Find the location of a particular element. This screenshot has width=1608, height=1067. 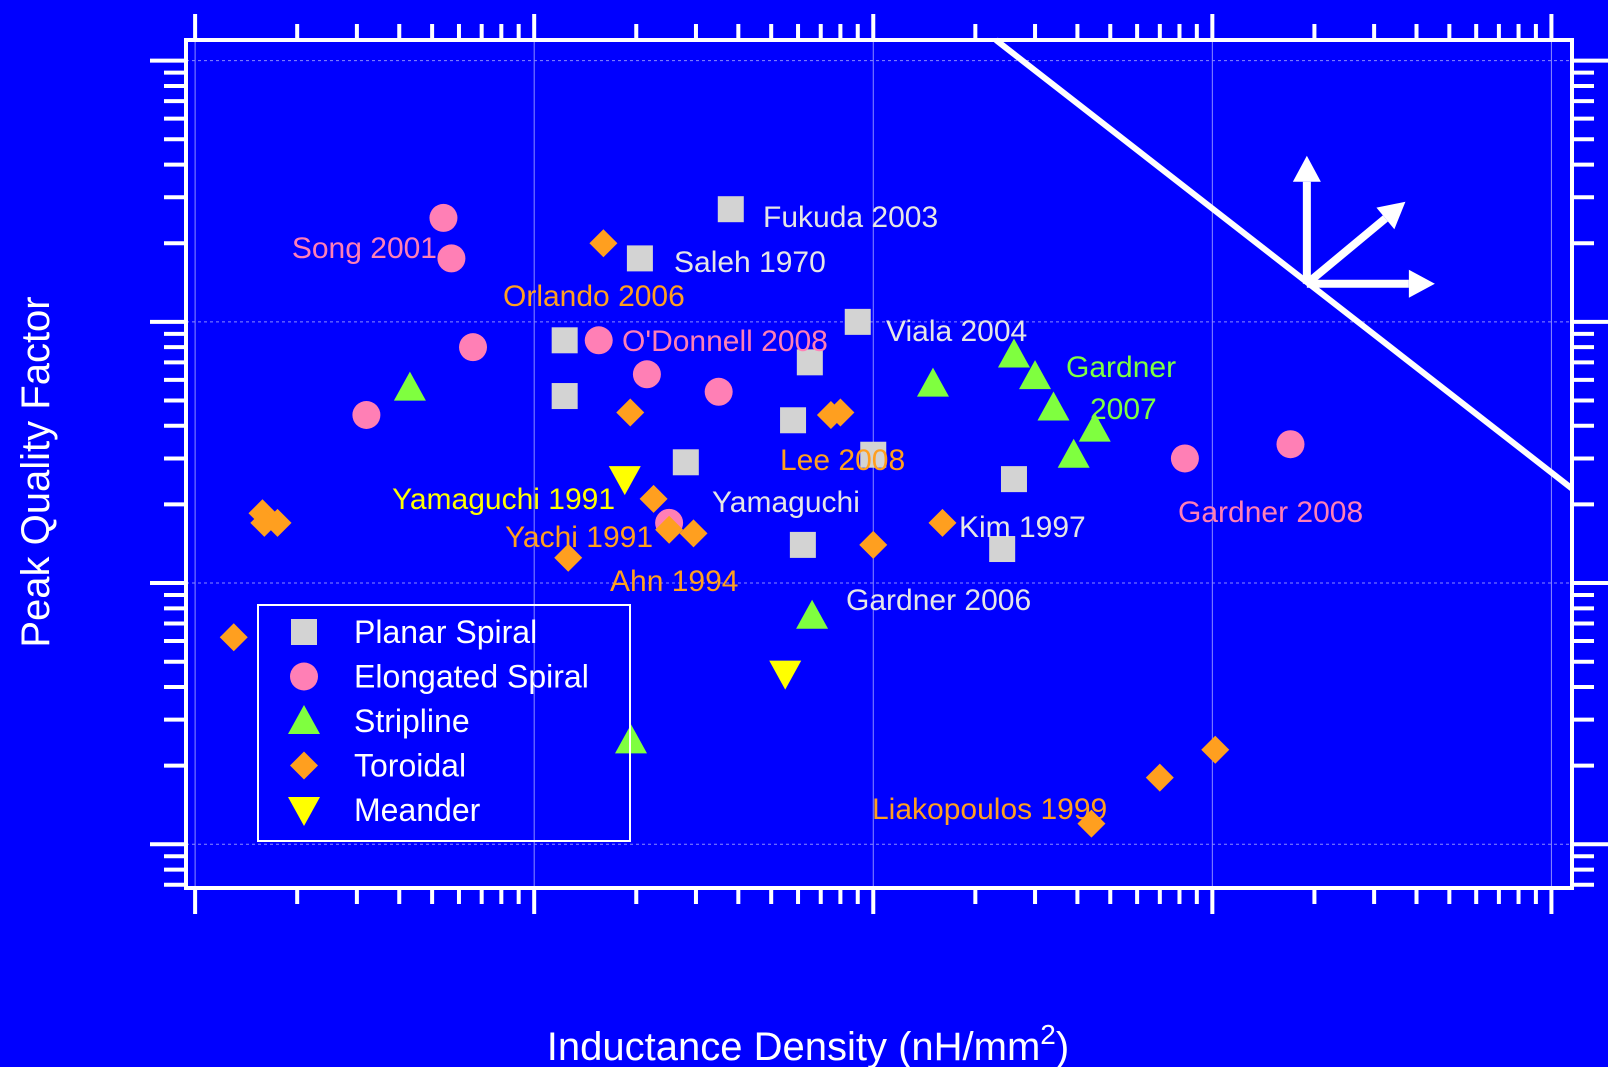

y-axis-label: Peak Quality Factor is located at coordinates (36, 471).